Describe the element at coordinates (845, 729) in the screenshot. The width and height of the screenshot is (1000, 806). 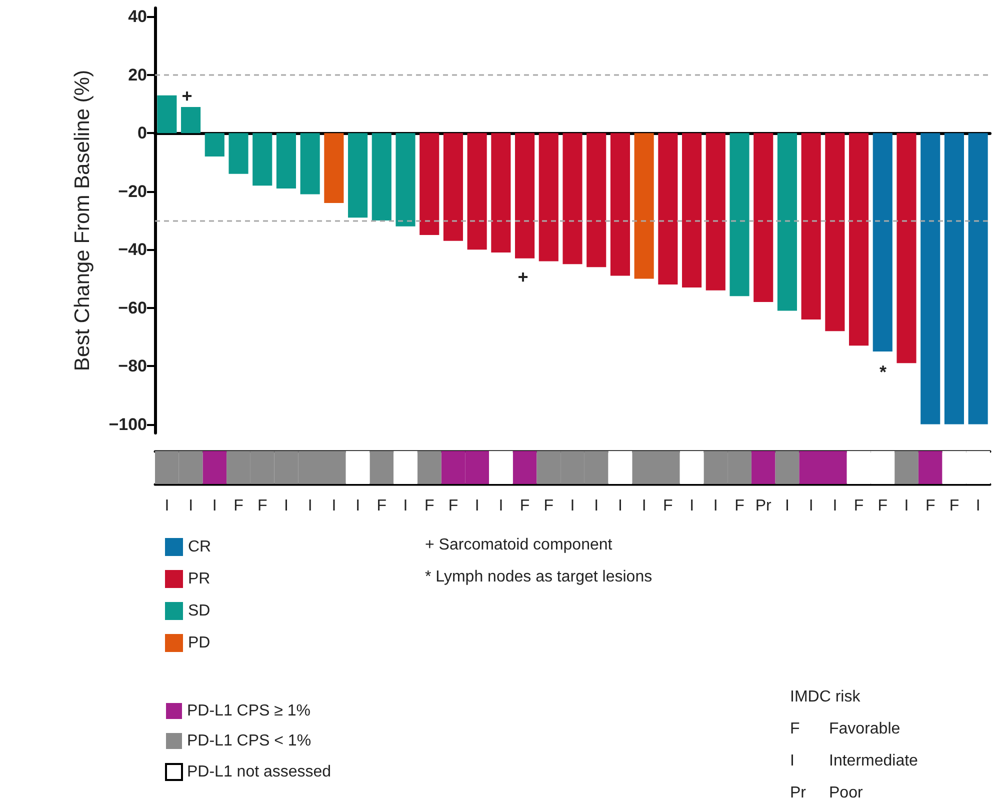
I see `text: F Favorable` at that location.